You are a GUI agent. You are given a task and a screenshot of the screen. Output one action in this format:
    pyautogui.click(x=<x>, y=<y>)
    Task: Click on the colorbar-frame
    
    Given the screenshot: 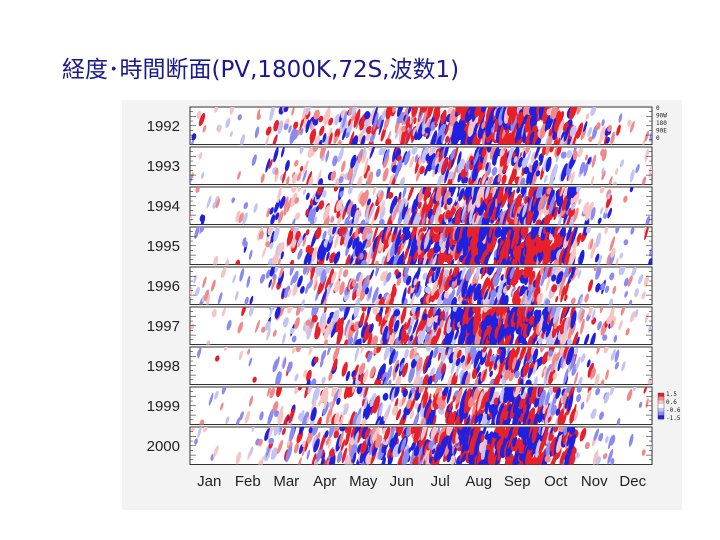 What is the action you would take?
    pyautogui.click(x=661, y=406)
    